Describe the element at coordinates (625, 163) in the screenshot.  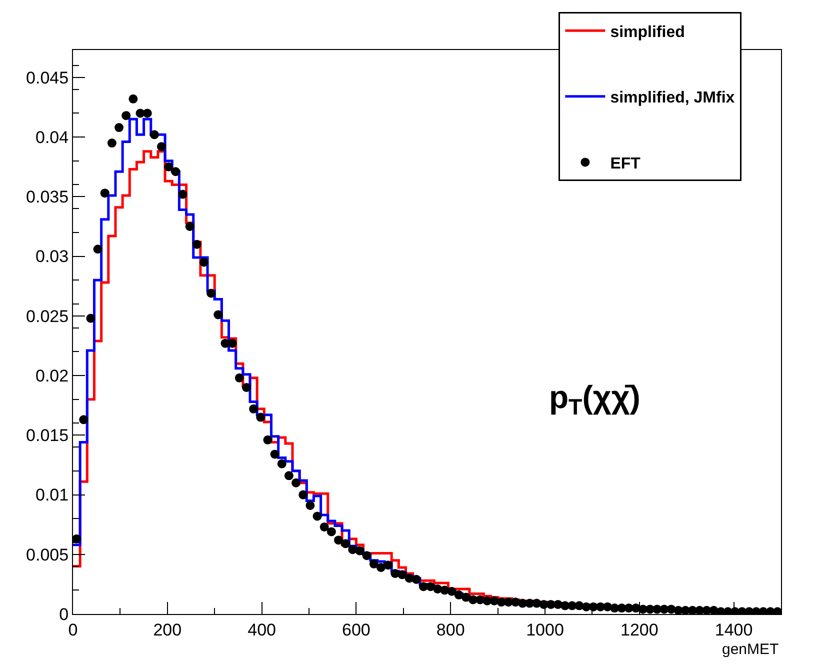
I see `legend-label: EFT` at that location.